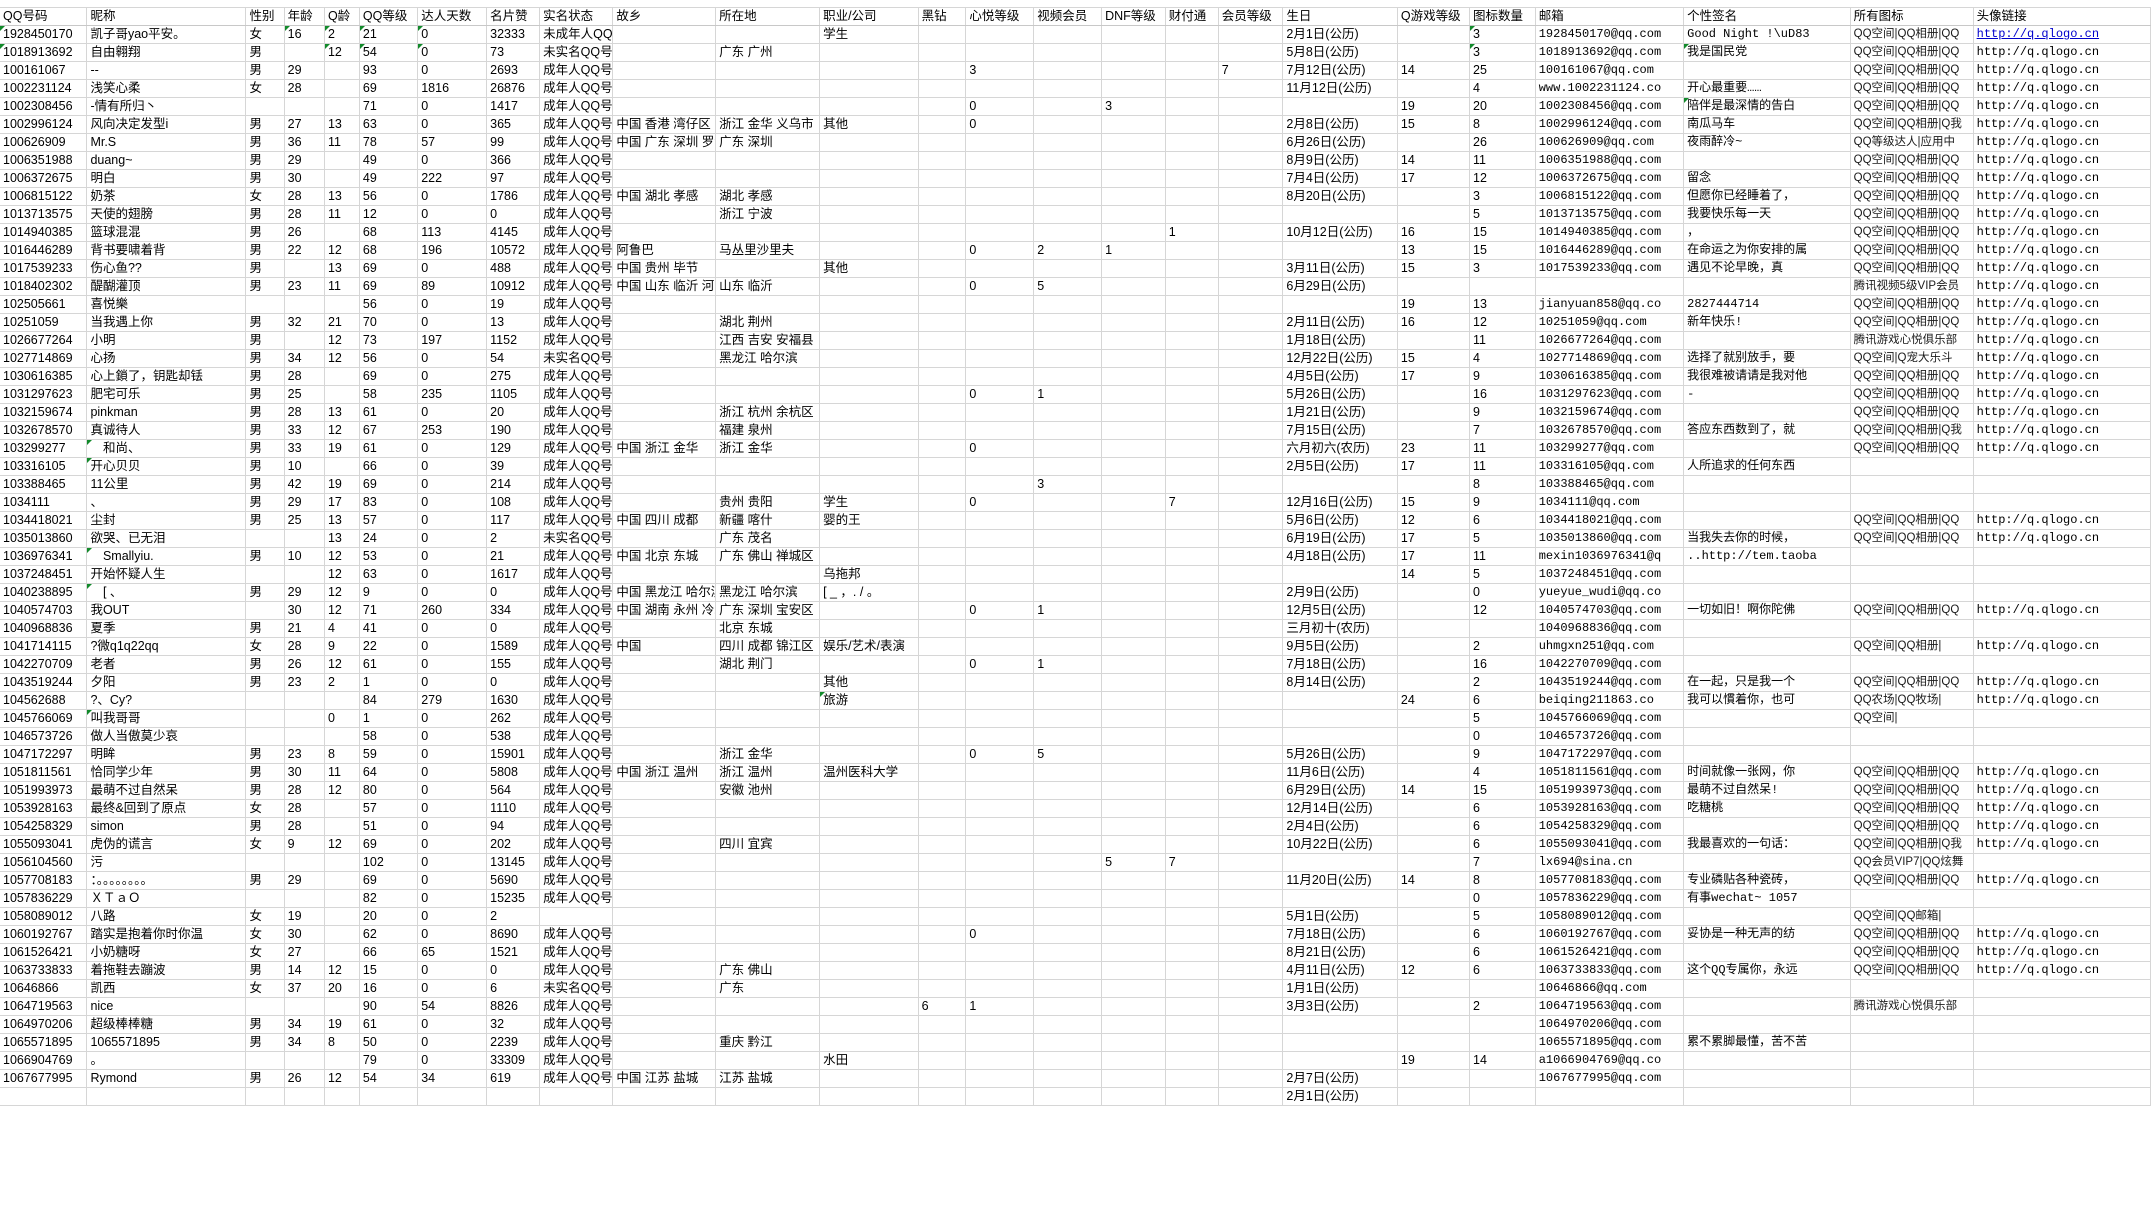 The height and width of the screenshot is (1219, 2151). Describe the element at coordinates (342, 610) in the screenshot. I see `cell-qage: 12` at that location.